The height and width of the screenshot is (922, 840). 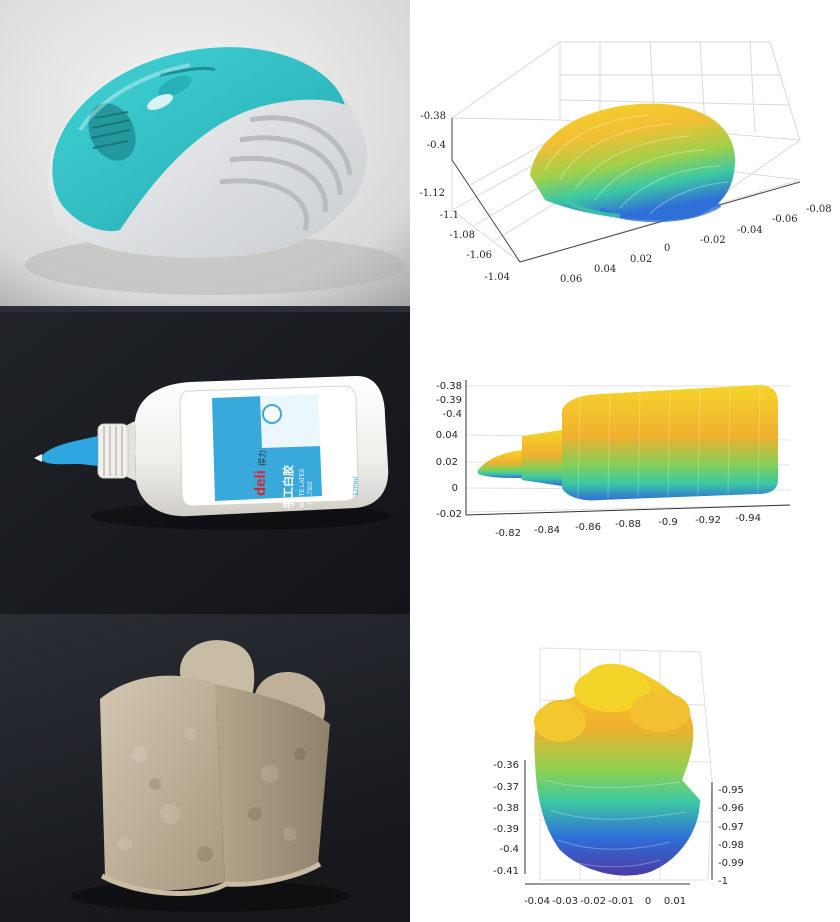 What do you see at coordinates (462, 235) in the screenshot?
I see `y-tick: -1.08` at bounding box center [462, 235].